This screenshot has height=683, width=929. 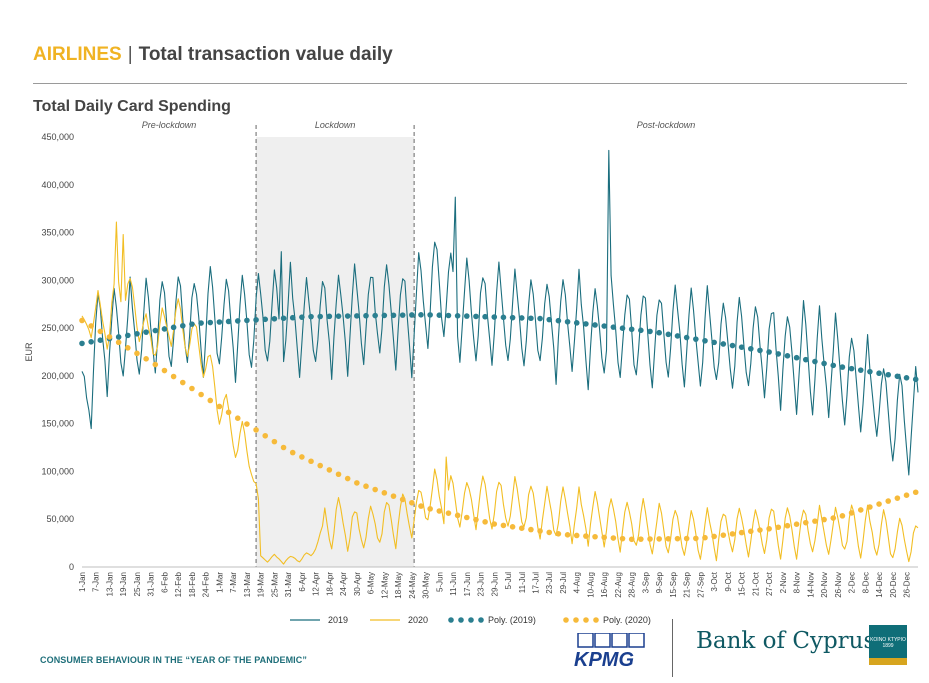 What do you see at coordinates (590, 585) in the screenshot?
I see `x-tick-label: 10-Aug` at bounding box center [590, 585].